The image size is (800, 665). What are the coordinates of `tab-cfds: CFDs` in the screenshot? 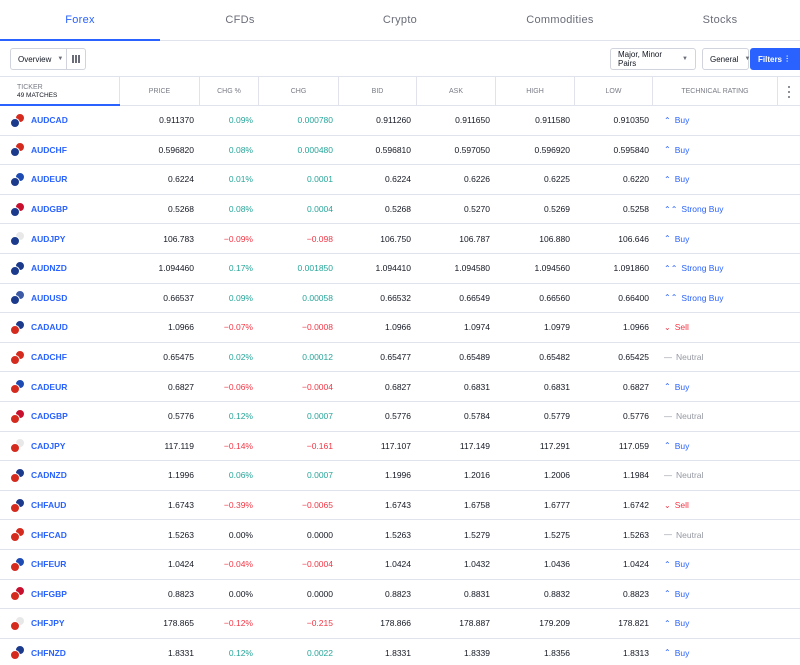 It's located at (240, 20).